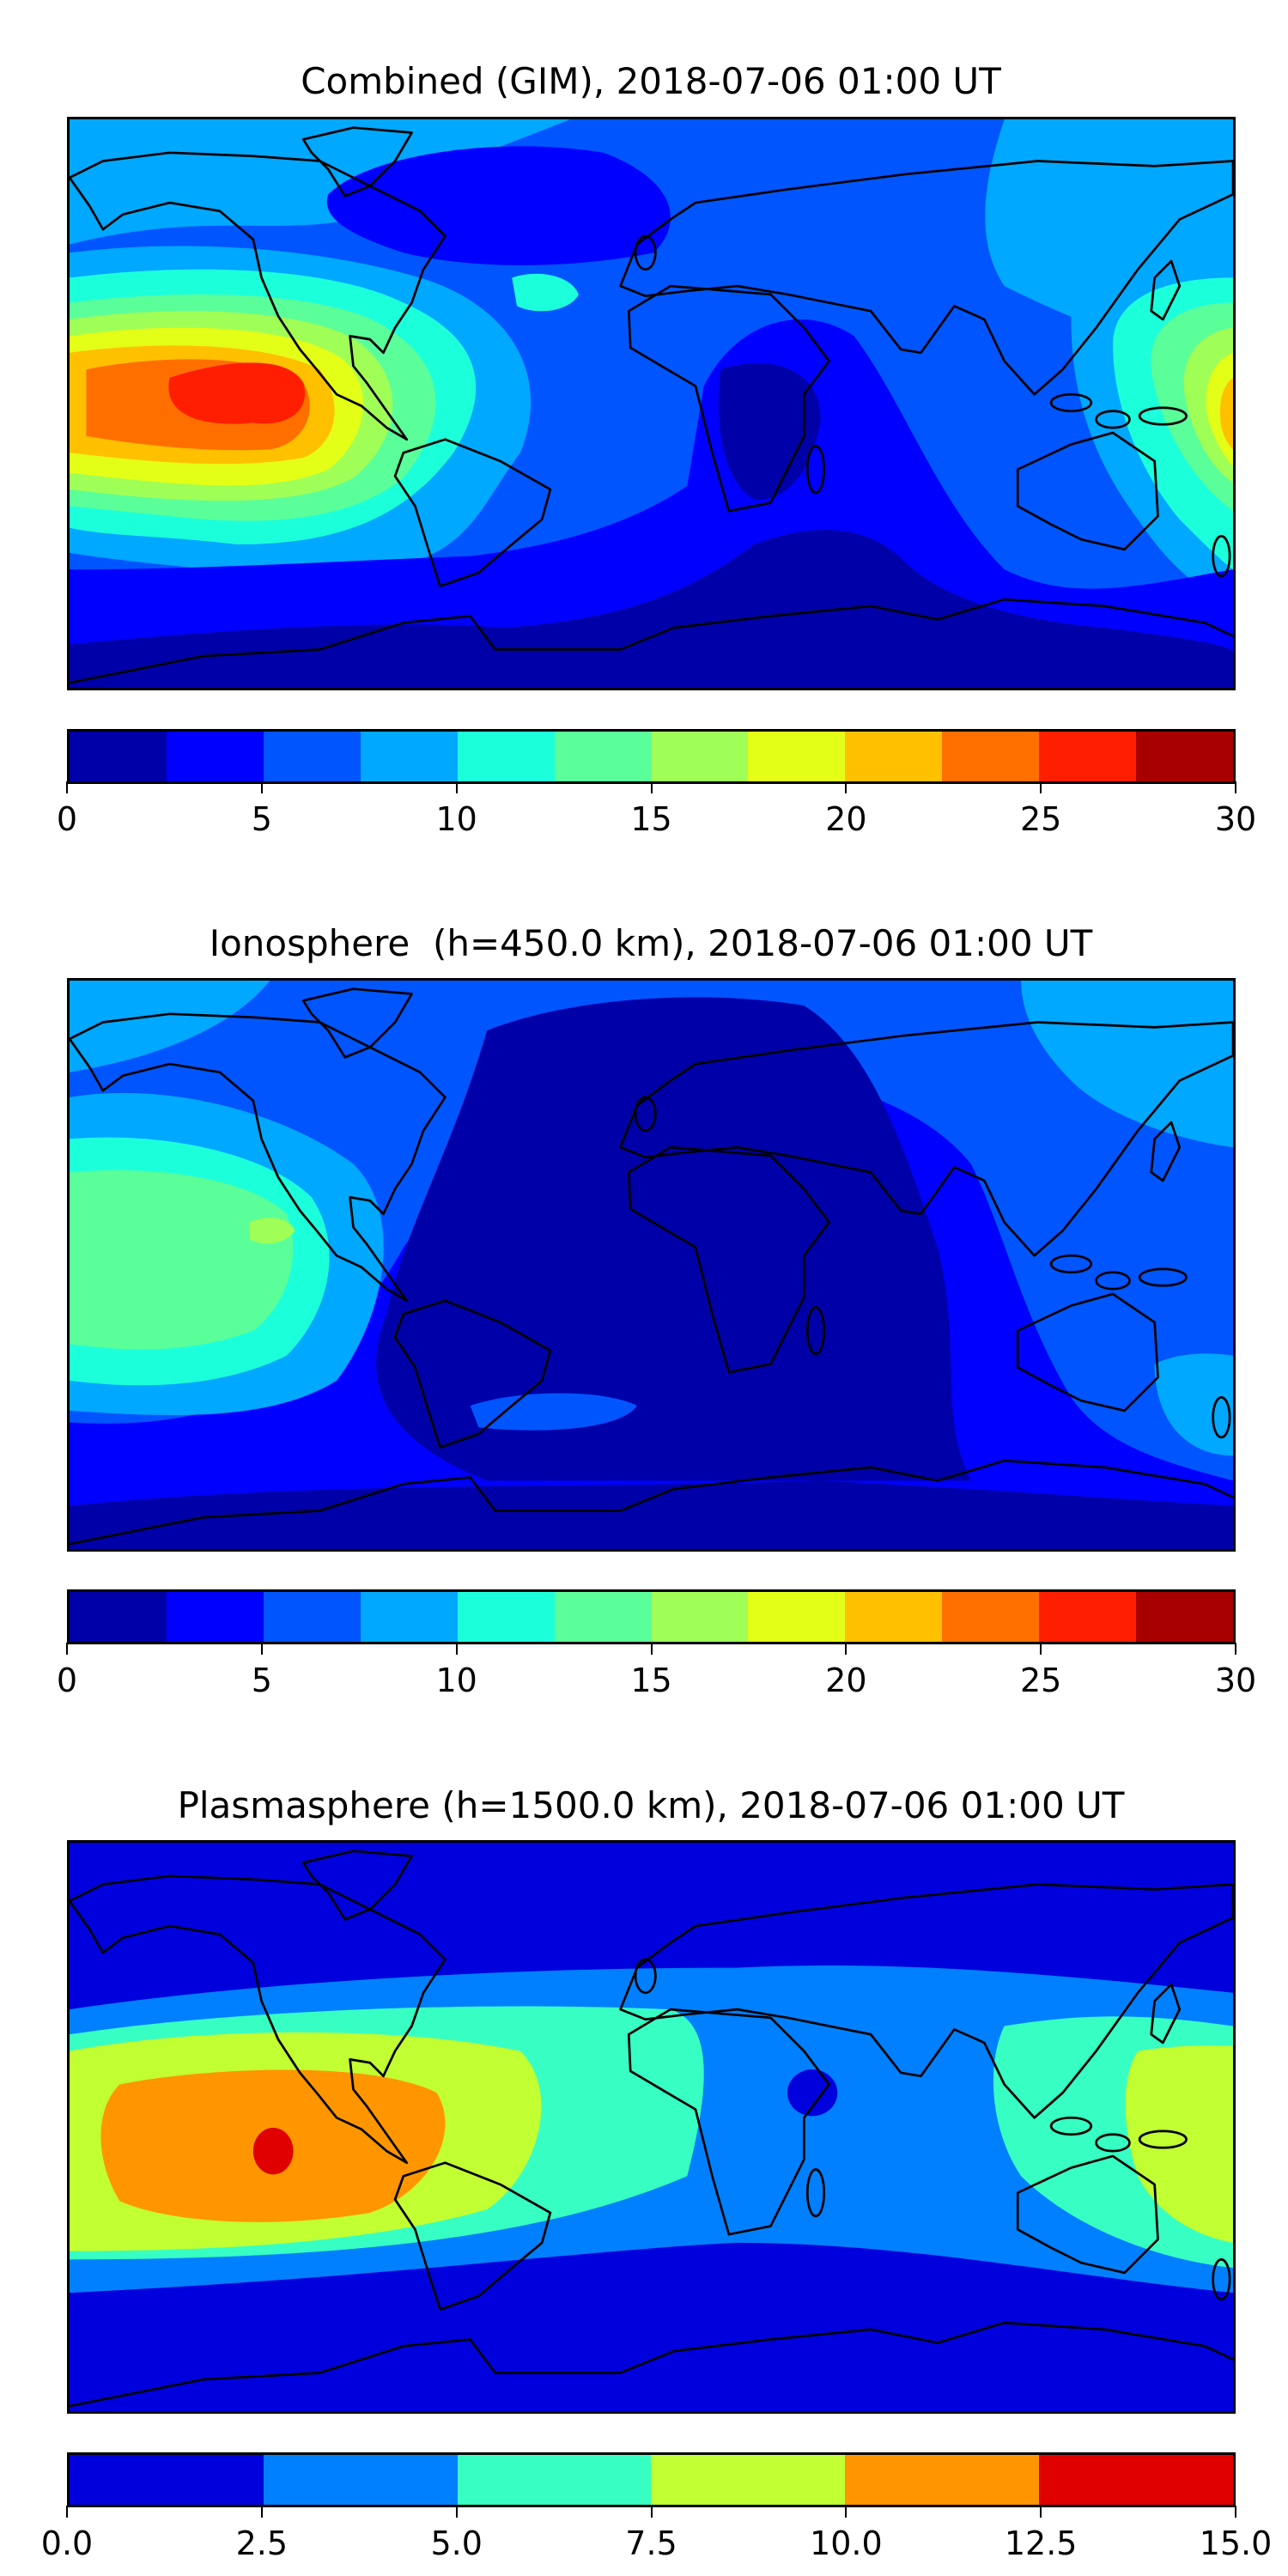  Describe the element at coordinates (457, 2543) in the screenshot. I see `colorbar-tick-label: 5.0` at that location.